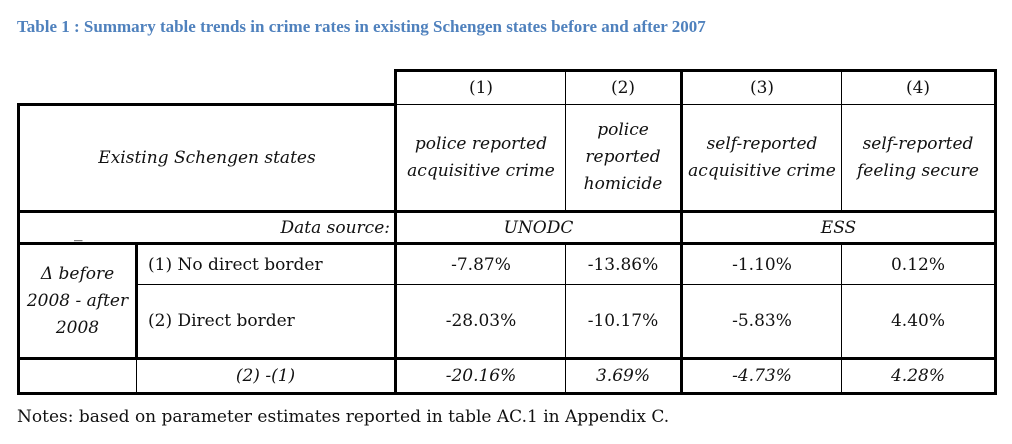 Image resolution: width=1012 pixels, height=444 pixels. Describe the element at coordinates (480, 376) in the screenshot. I see `cell: -20.16%` at that location.